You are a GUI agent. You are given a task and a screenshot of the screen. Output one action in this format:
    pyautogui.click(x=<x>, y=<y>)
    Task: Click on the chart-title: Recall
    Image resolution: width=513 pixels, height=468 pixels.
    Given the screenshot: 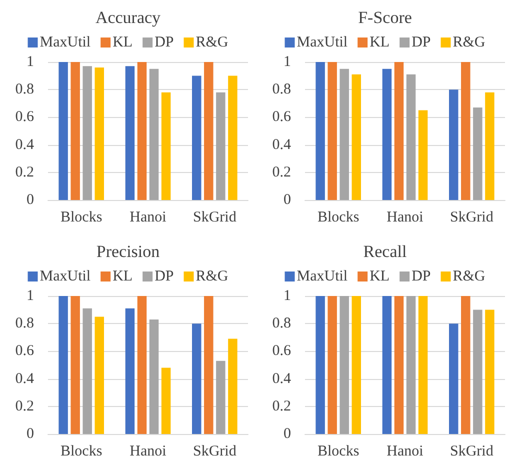 What is the action you would take?
    pyautogui.click(x=385, y=251)
    